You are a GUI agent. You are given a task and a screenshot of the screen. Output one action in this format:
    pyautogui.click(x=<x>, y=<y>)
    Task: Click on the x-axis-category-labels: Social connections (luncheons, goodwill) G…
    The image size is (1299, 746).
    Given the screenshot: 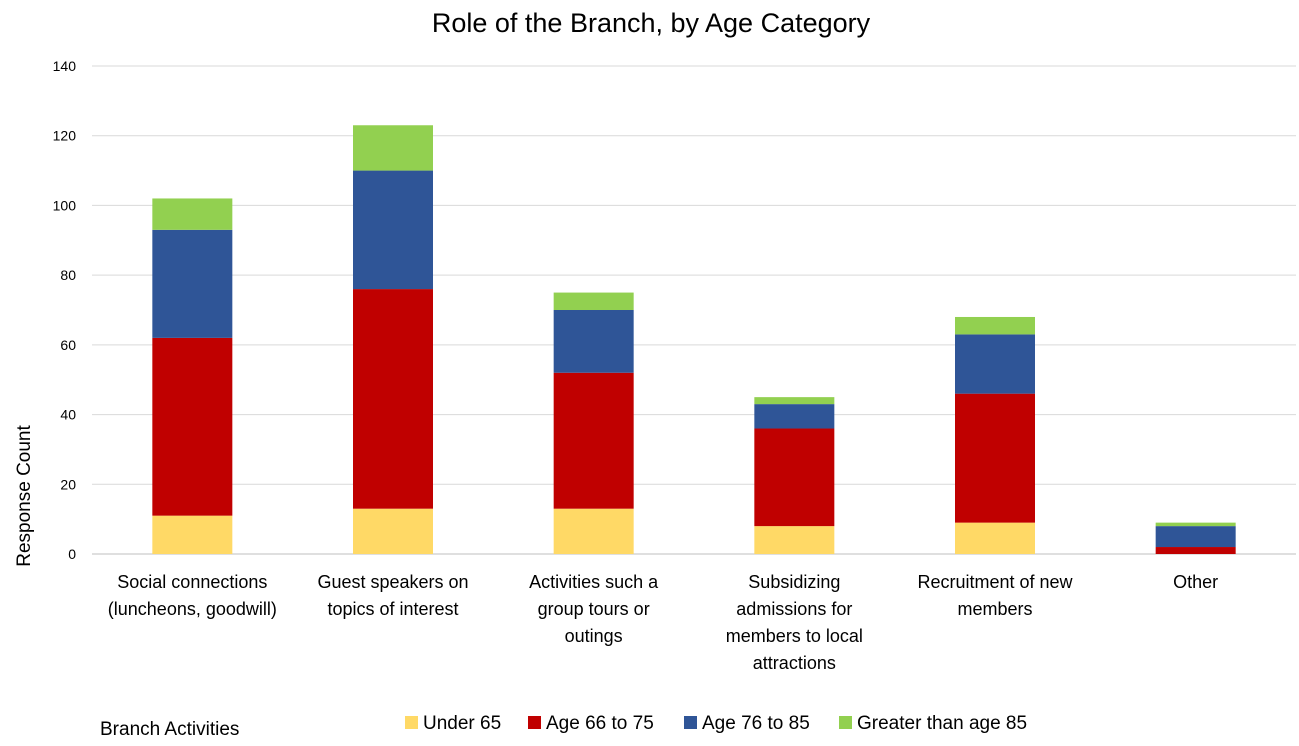 What is the action you would take?
    pyautogui.click(x=663, y=622)
    